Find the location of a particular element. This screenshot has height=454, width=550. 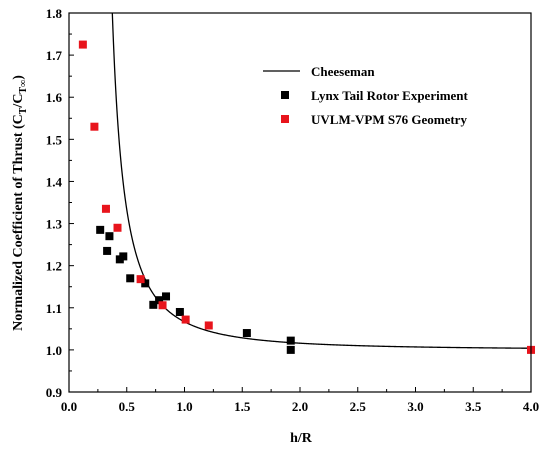

x-tick-label: 3.0 is located at coordinates (415, 406).